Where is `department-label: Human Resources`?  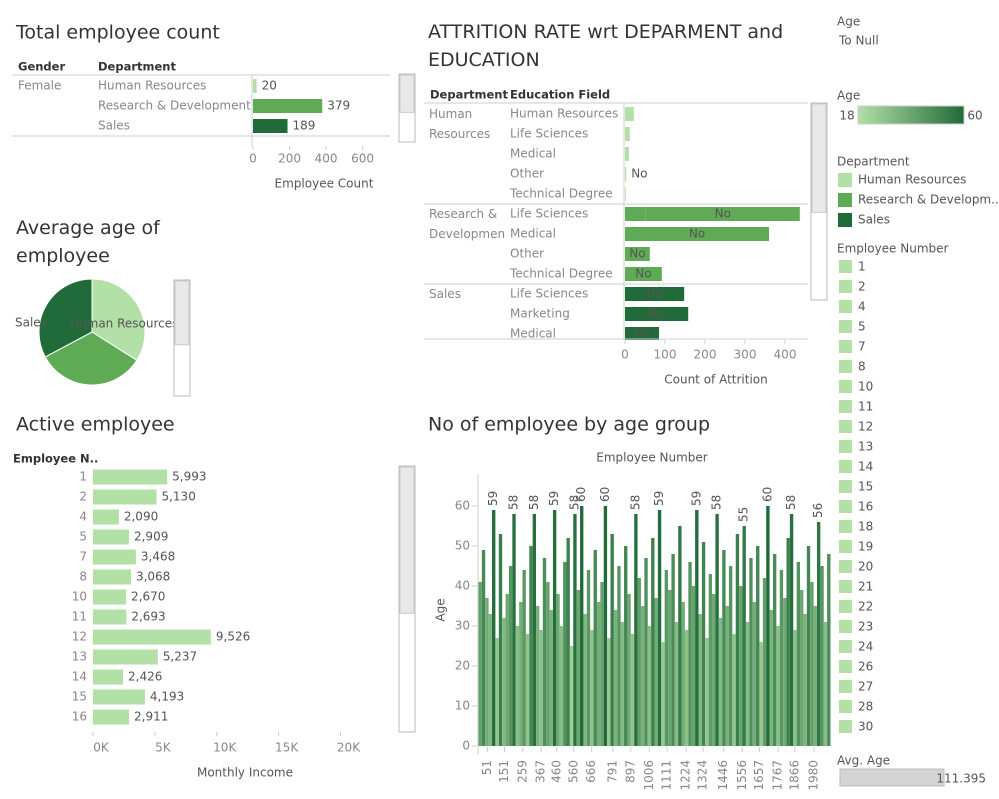
department-label: Human Resources is located at coordinates (152, 86).